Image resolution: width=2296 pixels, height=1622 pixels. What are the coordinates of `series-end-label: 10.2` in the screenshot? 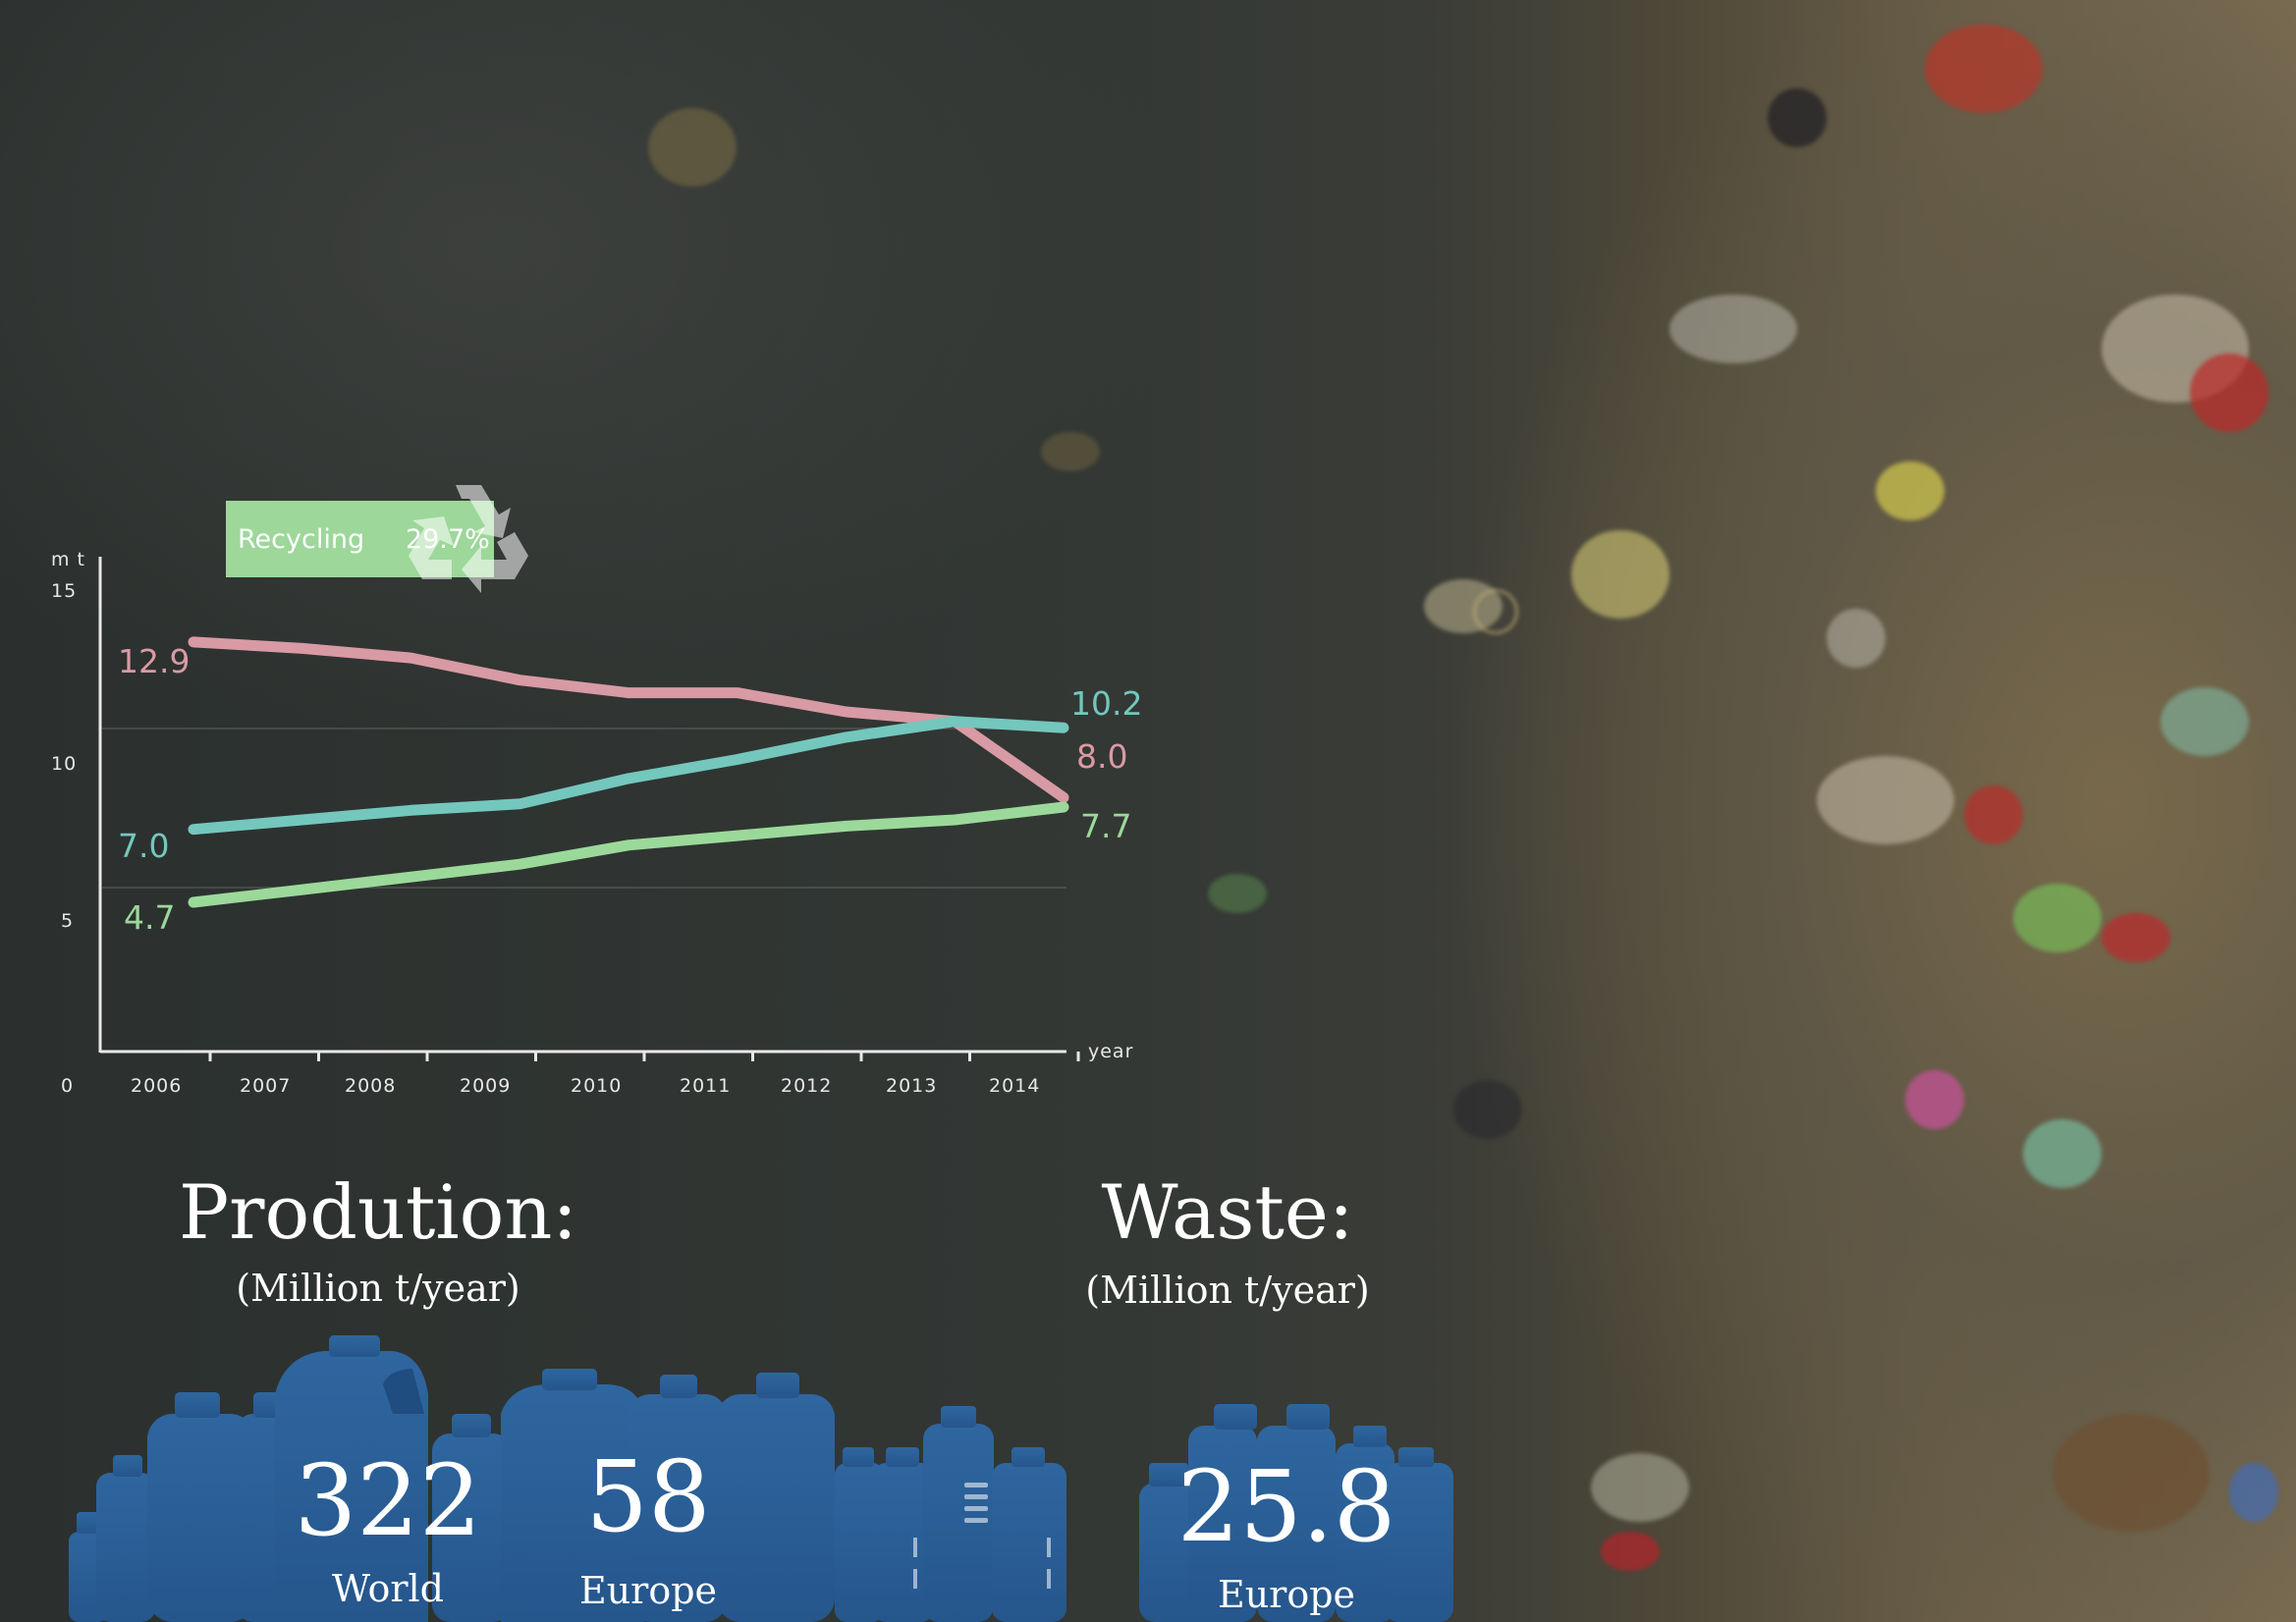 It's located at (1106, 703).